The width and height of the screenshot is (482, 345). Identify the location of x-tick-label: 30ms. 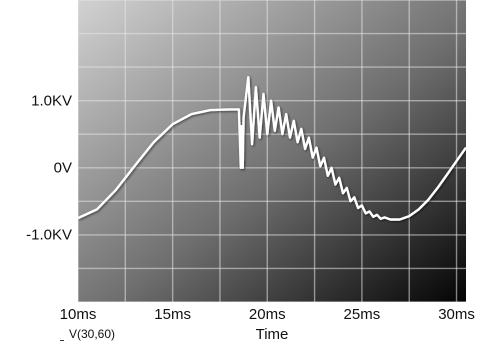
(456, 314).